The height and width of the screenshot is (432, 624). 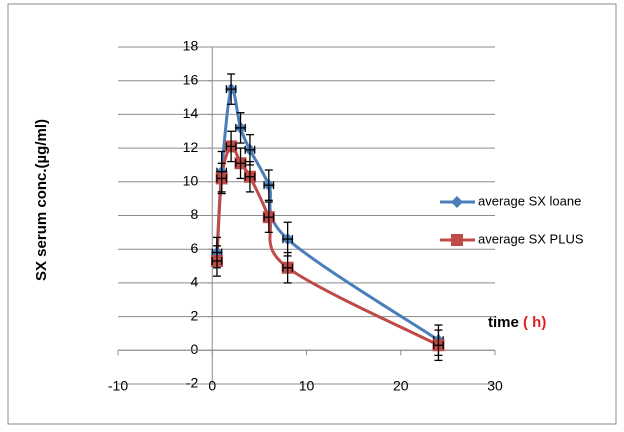 I want to click on y-tick-label: 14, so click(x=191, y=113).